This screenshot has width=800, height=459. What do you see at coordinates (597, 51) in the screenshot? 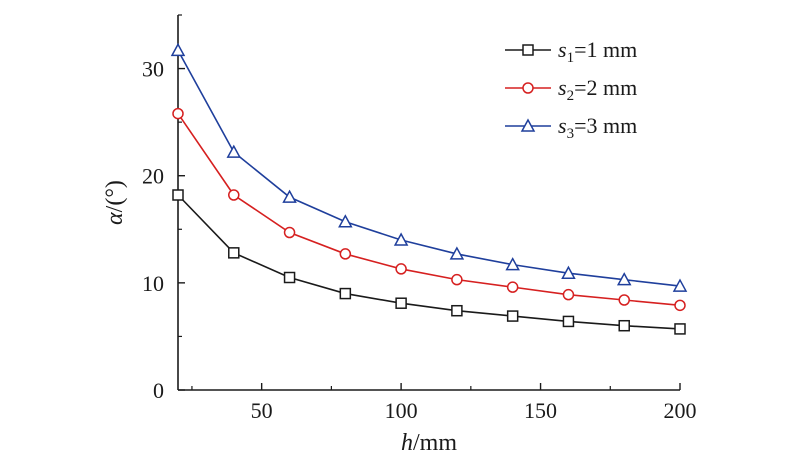
I see `legend-label: s1=1 mm` at bounding box center [597, 51].